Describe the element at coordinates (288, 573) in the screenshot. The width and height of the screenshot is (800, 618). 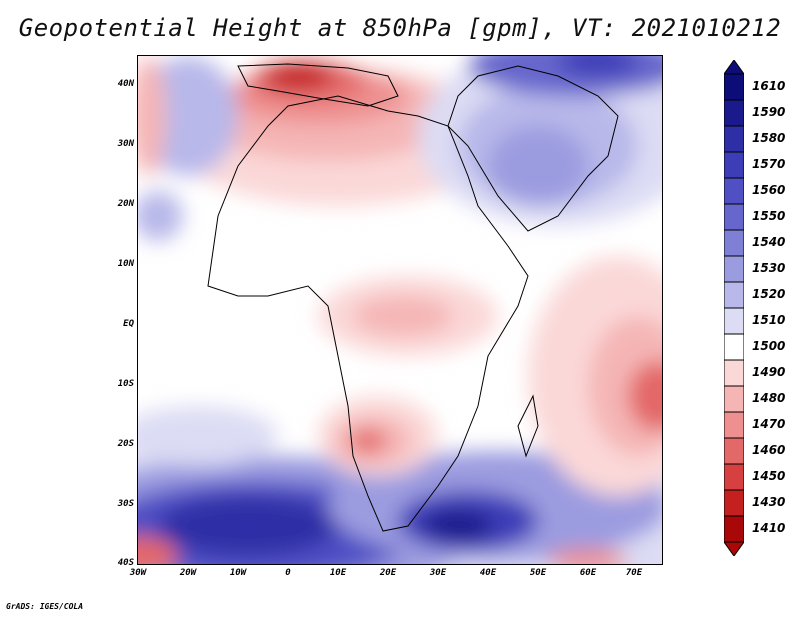
I see `lon-label: 0` at that location.